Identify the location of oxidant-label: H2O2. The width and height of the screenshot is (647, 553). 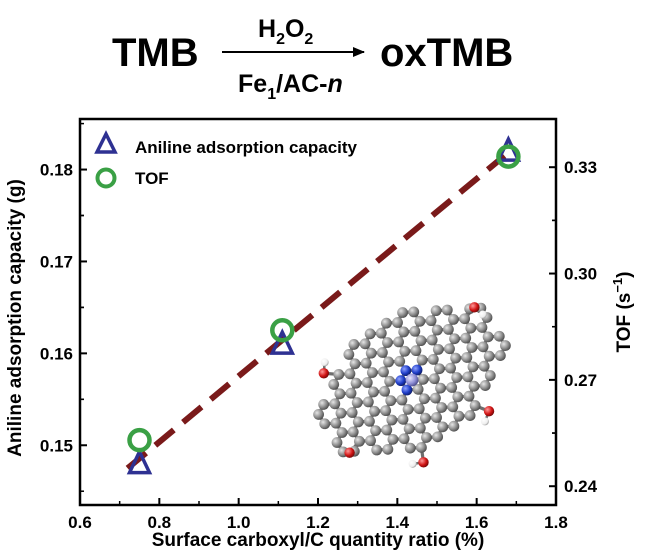
(285, 31).